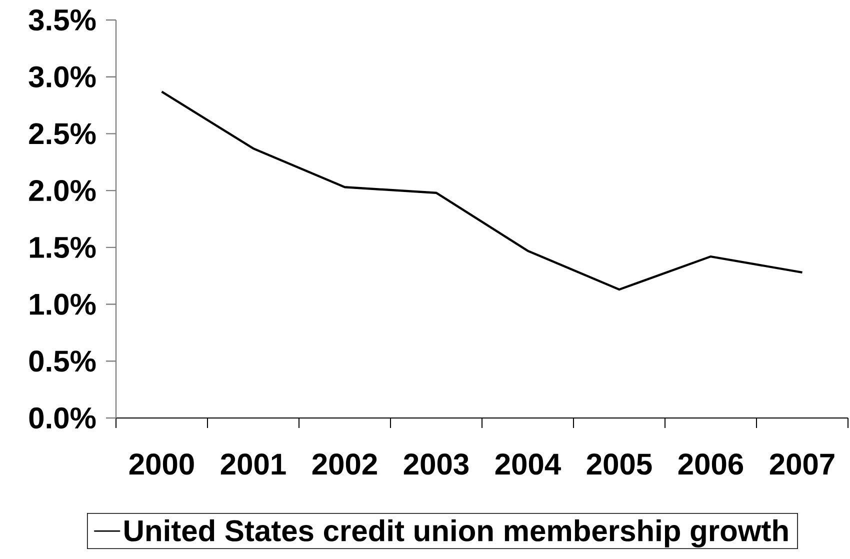 Image resolution: width=850 pixels, height=559 pixels. I want to click on x-tick-label: 2001, so click(253, 464).